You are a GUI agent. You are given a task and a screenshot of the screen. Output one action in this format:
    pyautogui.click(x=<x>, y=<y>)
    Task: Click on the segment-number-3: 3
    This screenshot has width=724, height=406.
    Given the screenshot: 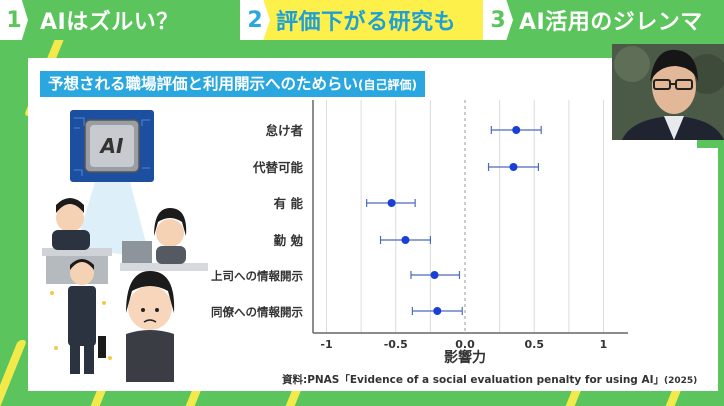 What is the action you would take?
    pyautogui.click(x=498, y=20)
    